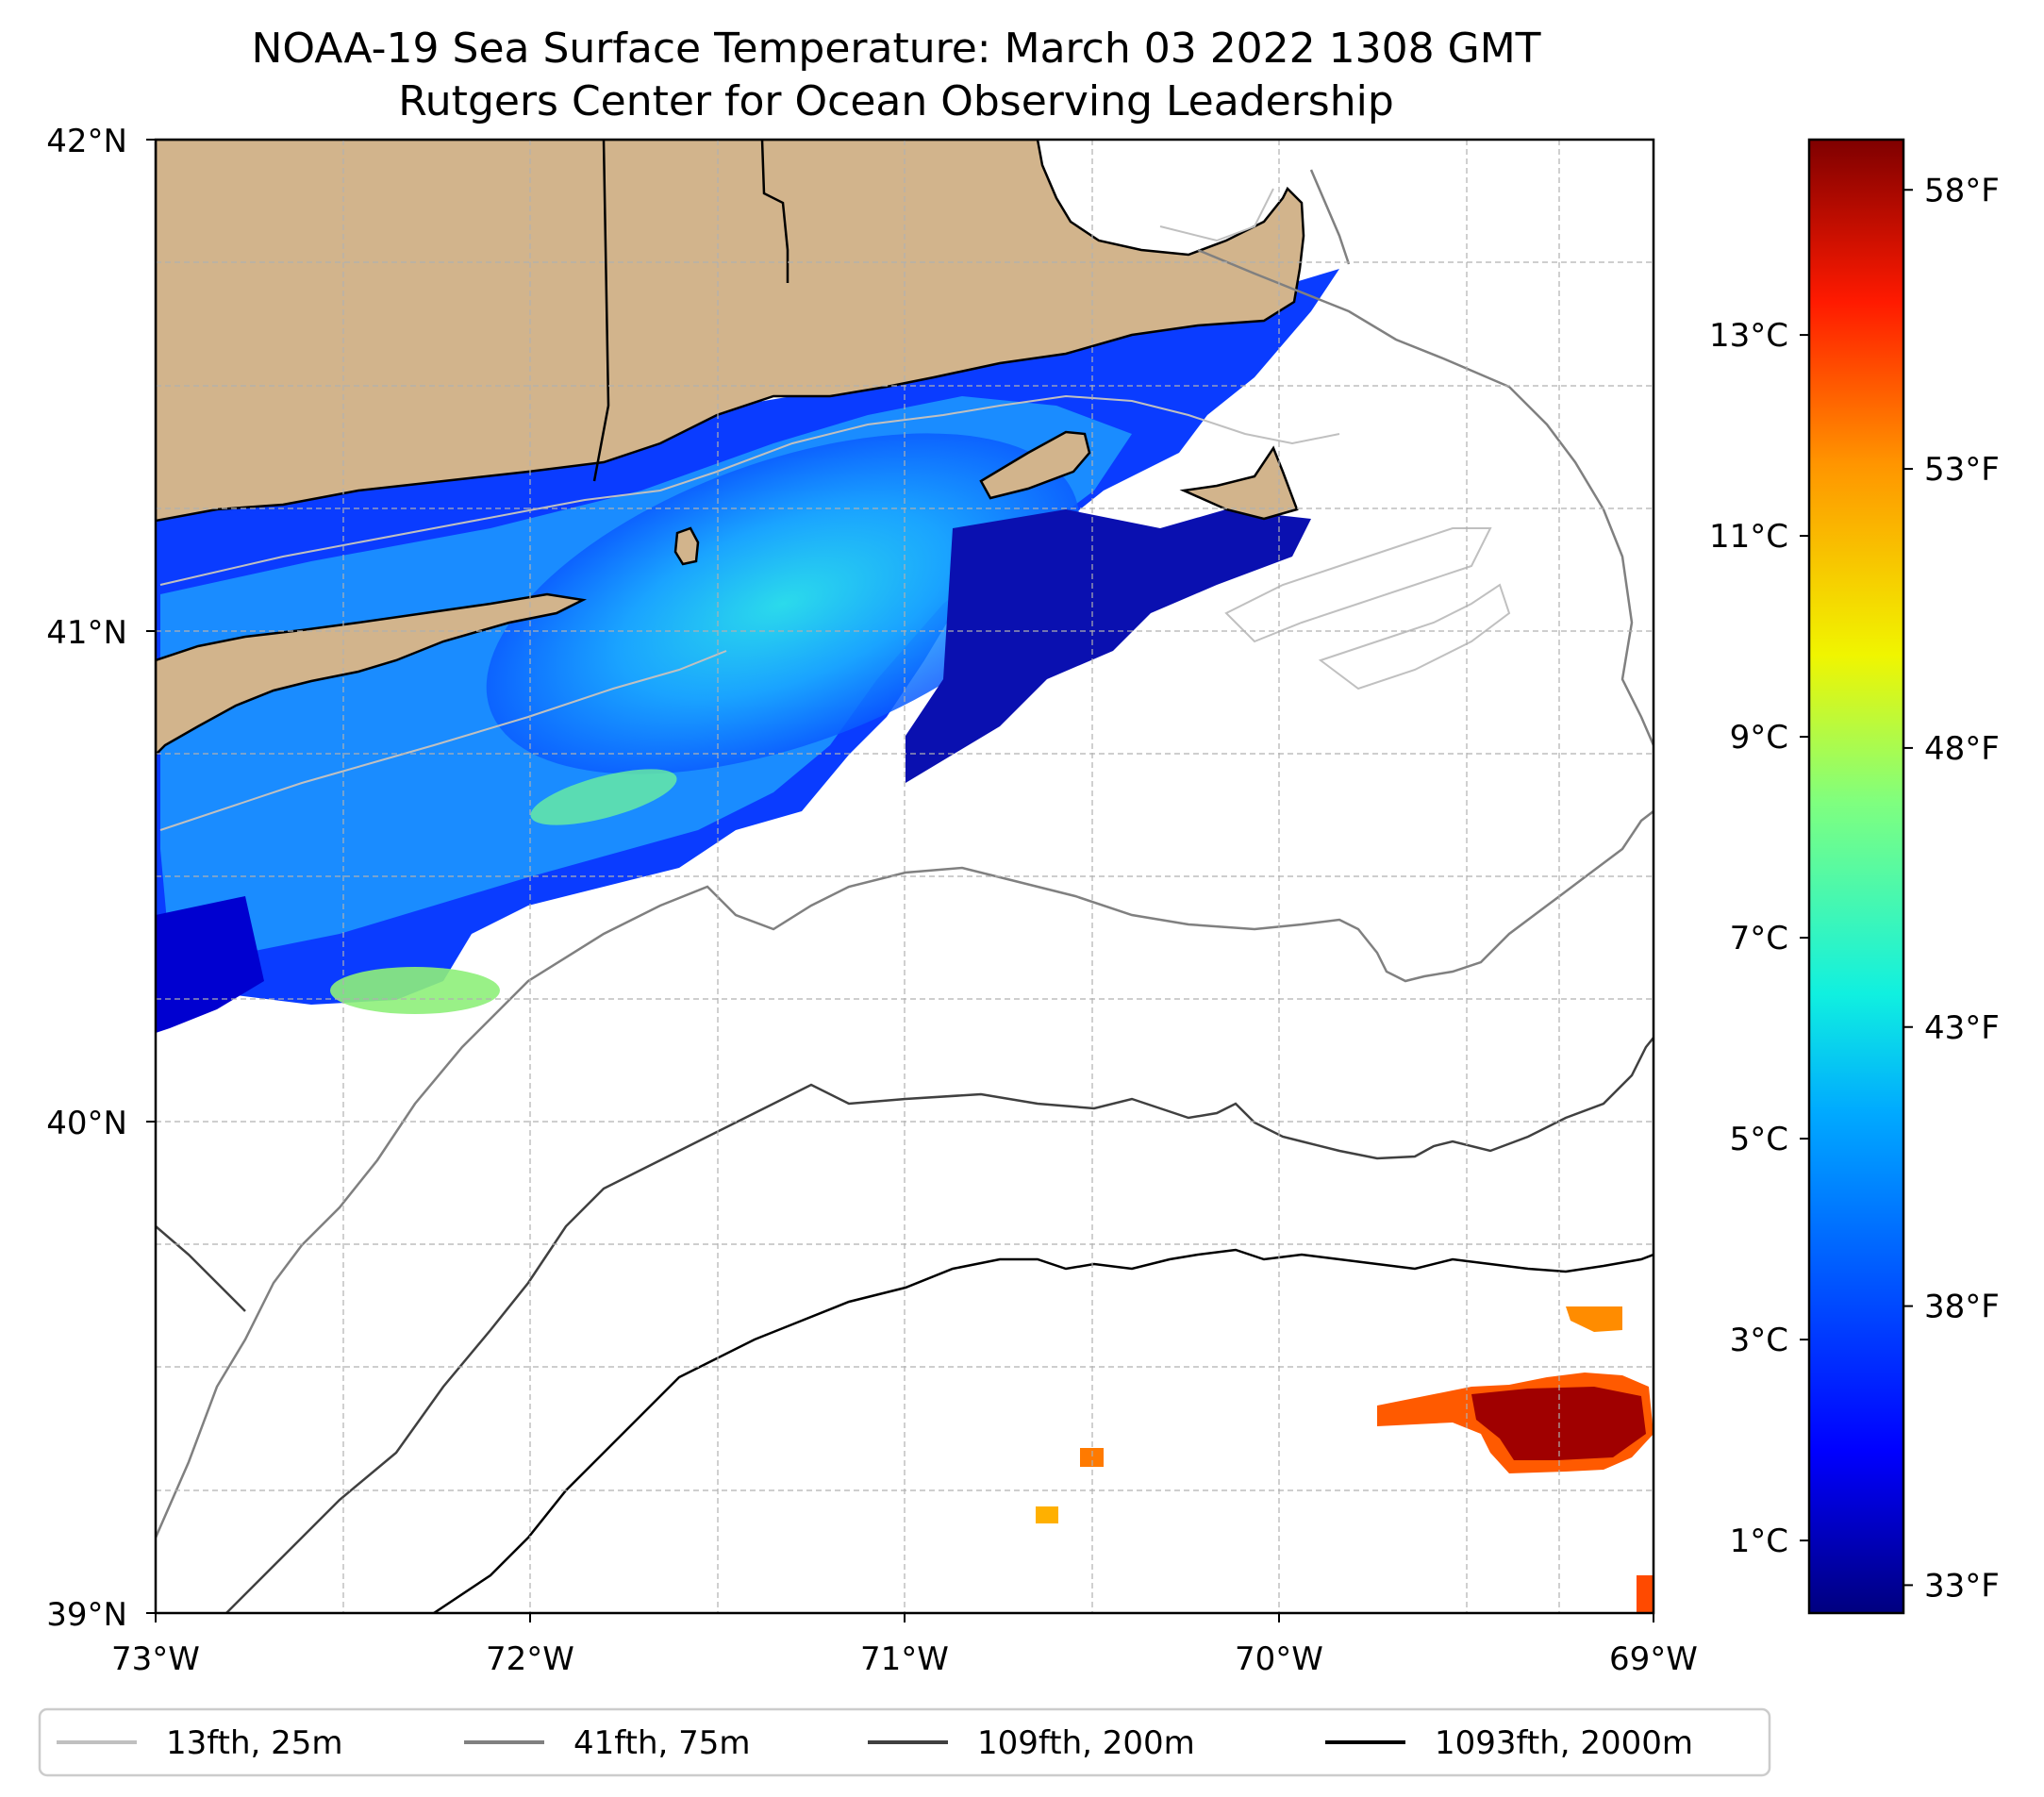  I want to click on colorbar-fahrenheit-tick-label: 48°F, so click(1962, 749).